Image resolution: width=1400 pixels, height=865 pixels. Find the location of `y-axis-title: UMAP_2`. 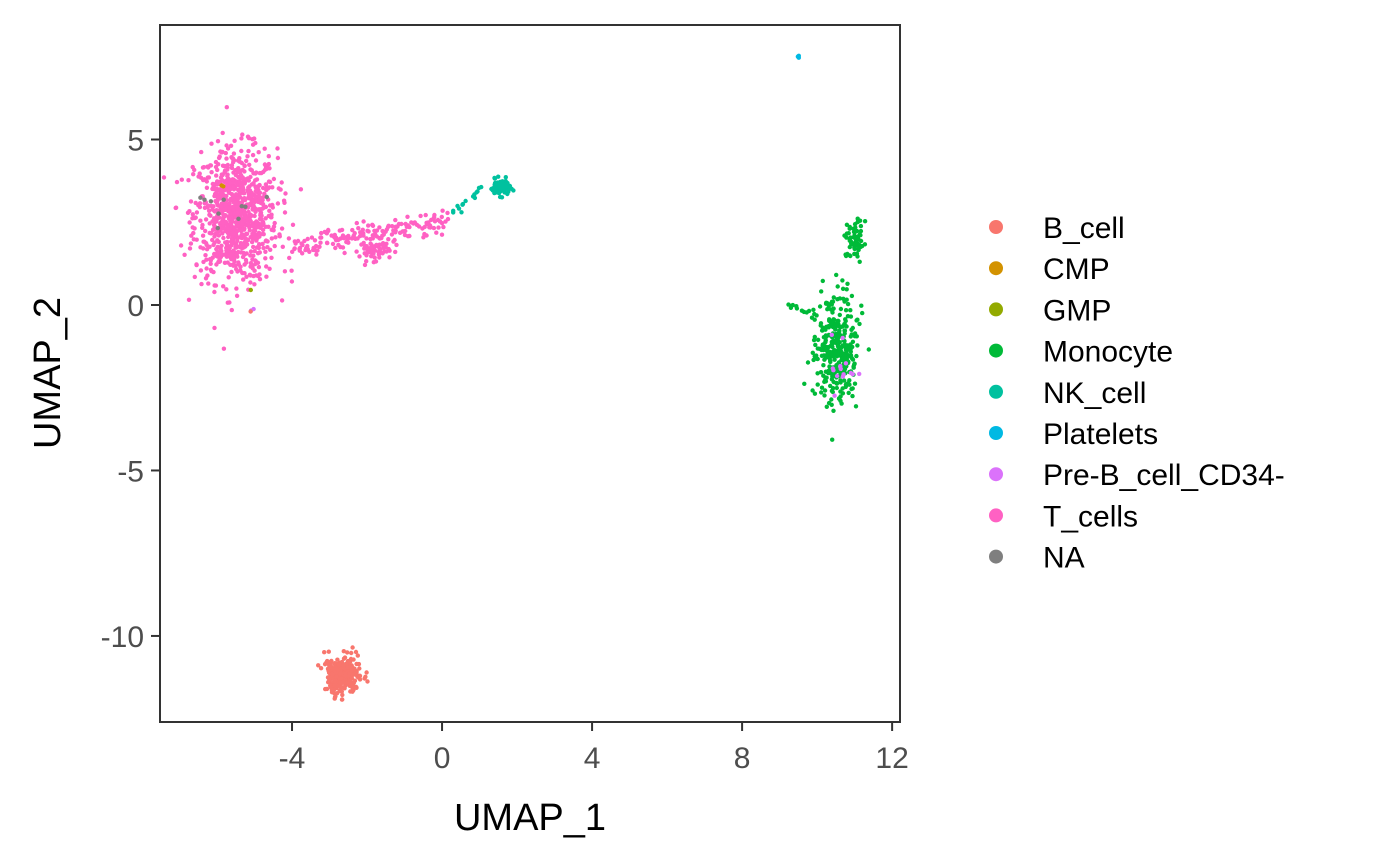

y-axis-title: UMAP_2 is located at coordinates (48, 373).